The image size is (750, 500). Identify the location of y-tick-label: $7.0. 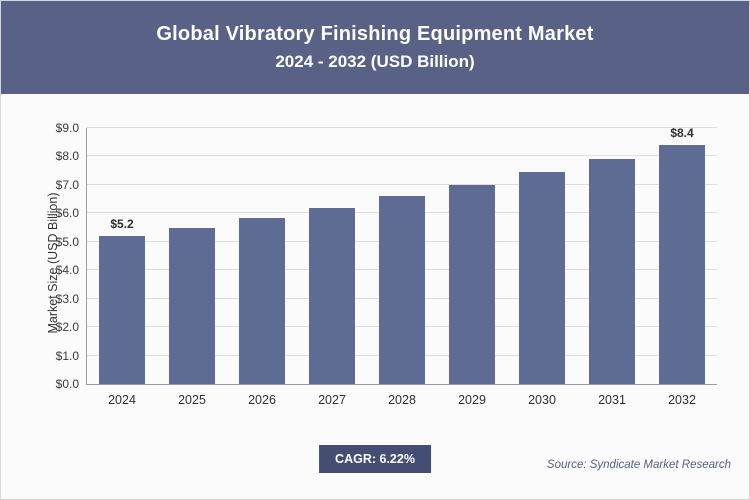
(67, 184).